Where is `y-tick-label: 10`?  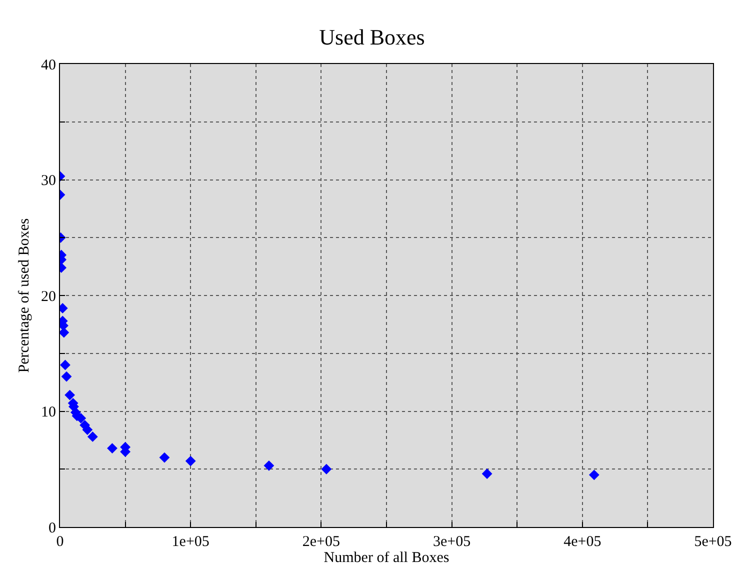 y-tick-label: 10 is located at coordinates (48, 412).